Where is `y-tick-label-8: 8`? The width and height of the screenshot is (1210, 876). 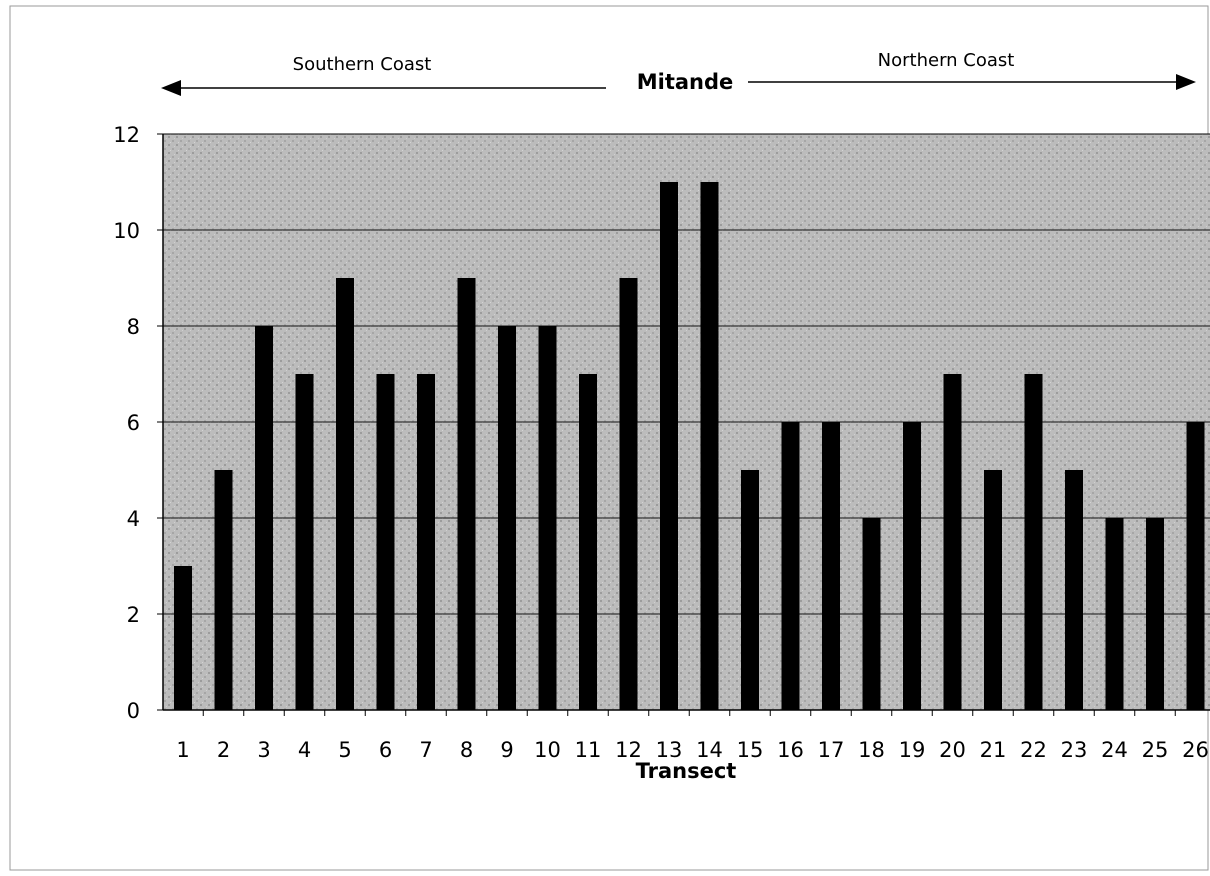 y-tick-label-8: 8 is located at coordinates (133, 327).